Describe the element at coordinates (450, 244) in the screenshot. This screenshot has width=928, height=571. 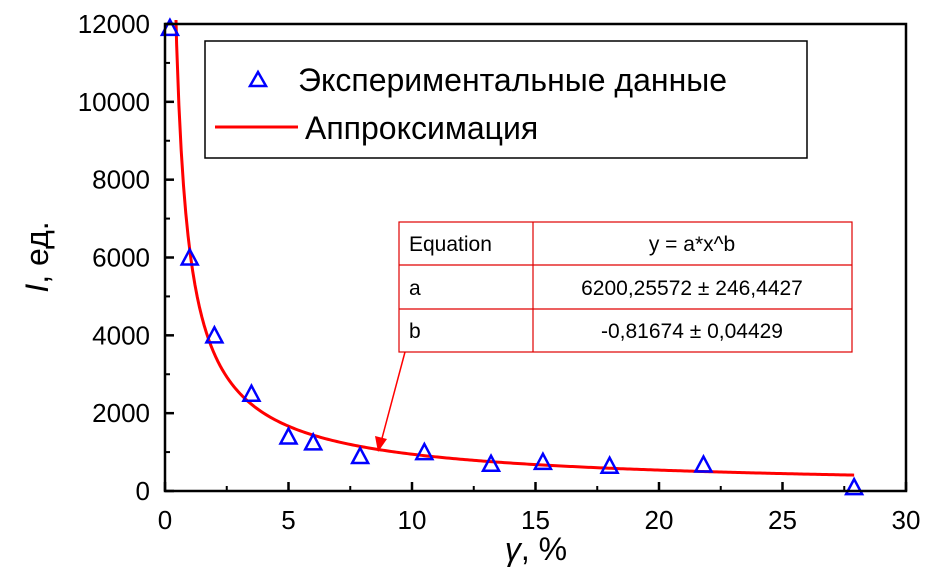
I see `equation-header-label: Equation` at that location.